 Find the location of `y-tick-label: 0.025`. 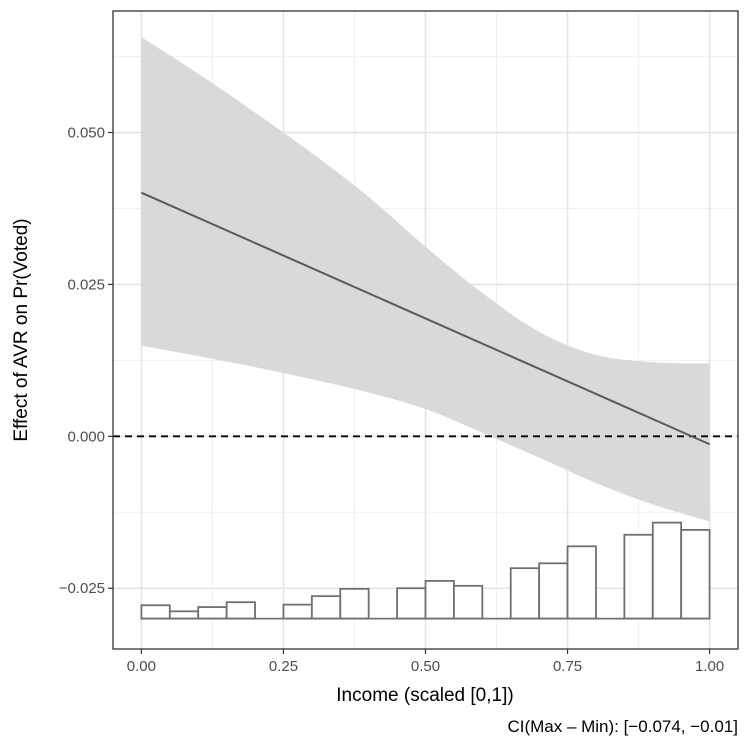

y-tick-label: 0.025 is located at coordinates (86, 284).